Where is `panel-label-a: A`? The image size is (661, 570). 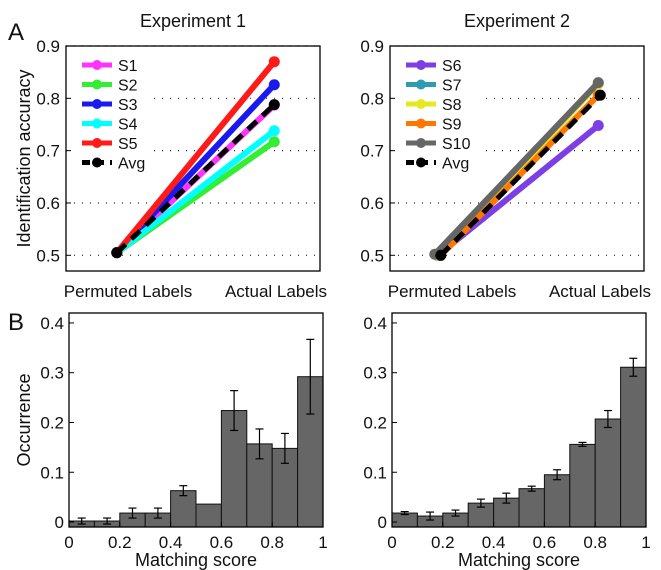
panel-label-a: A is located at coordinates (16, 32).